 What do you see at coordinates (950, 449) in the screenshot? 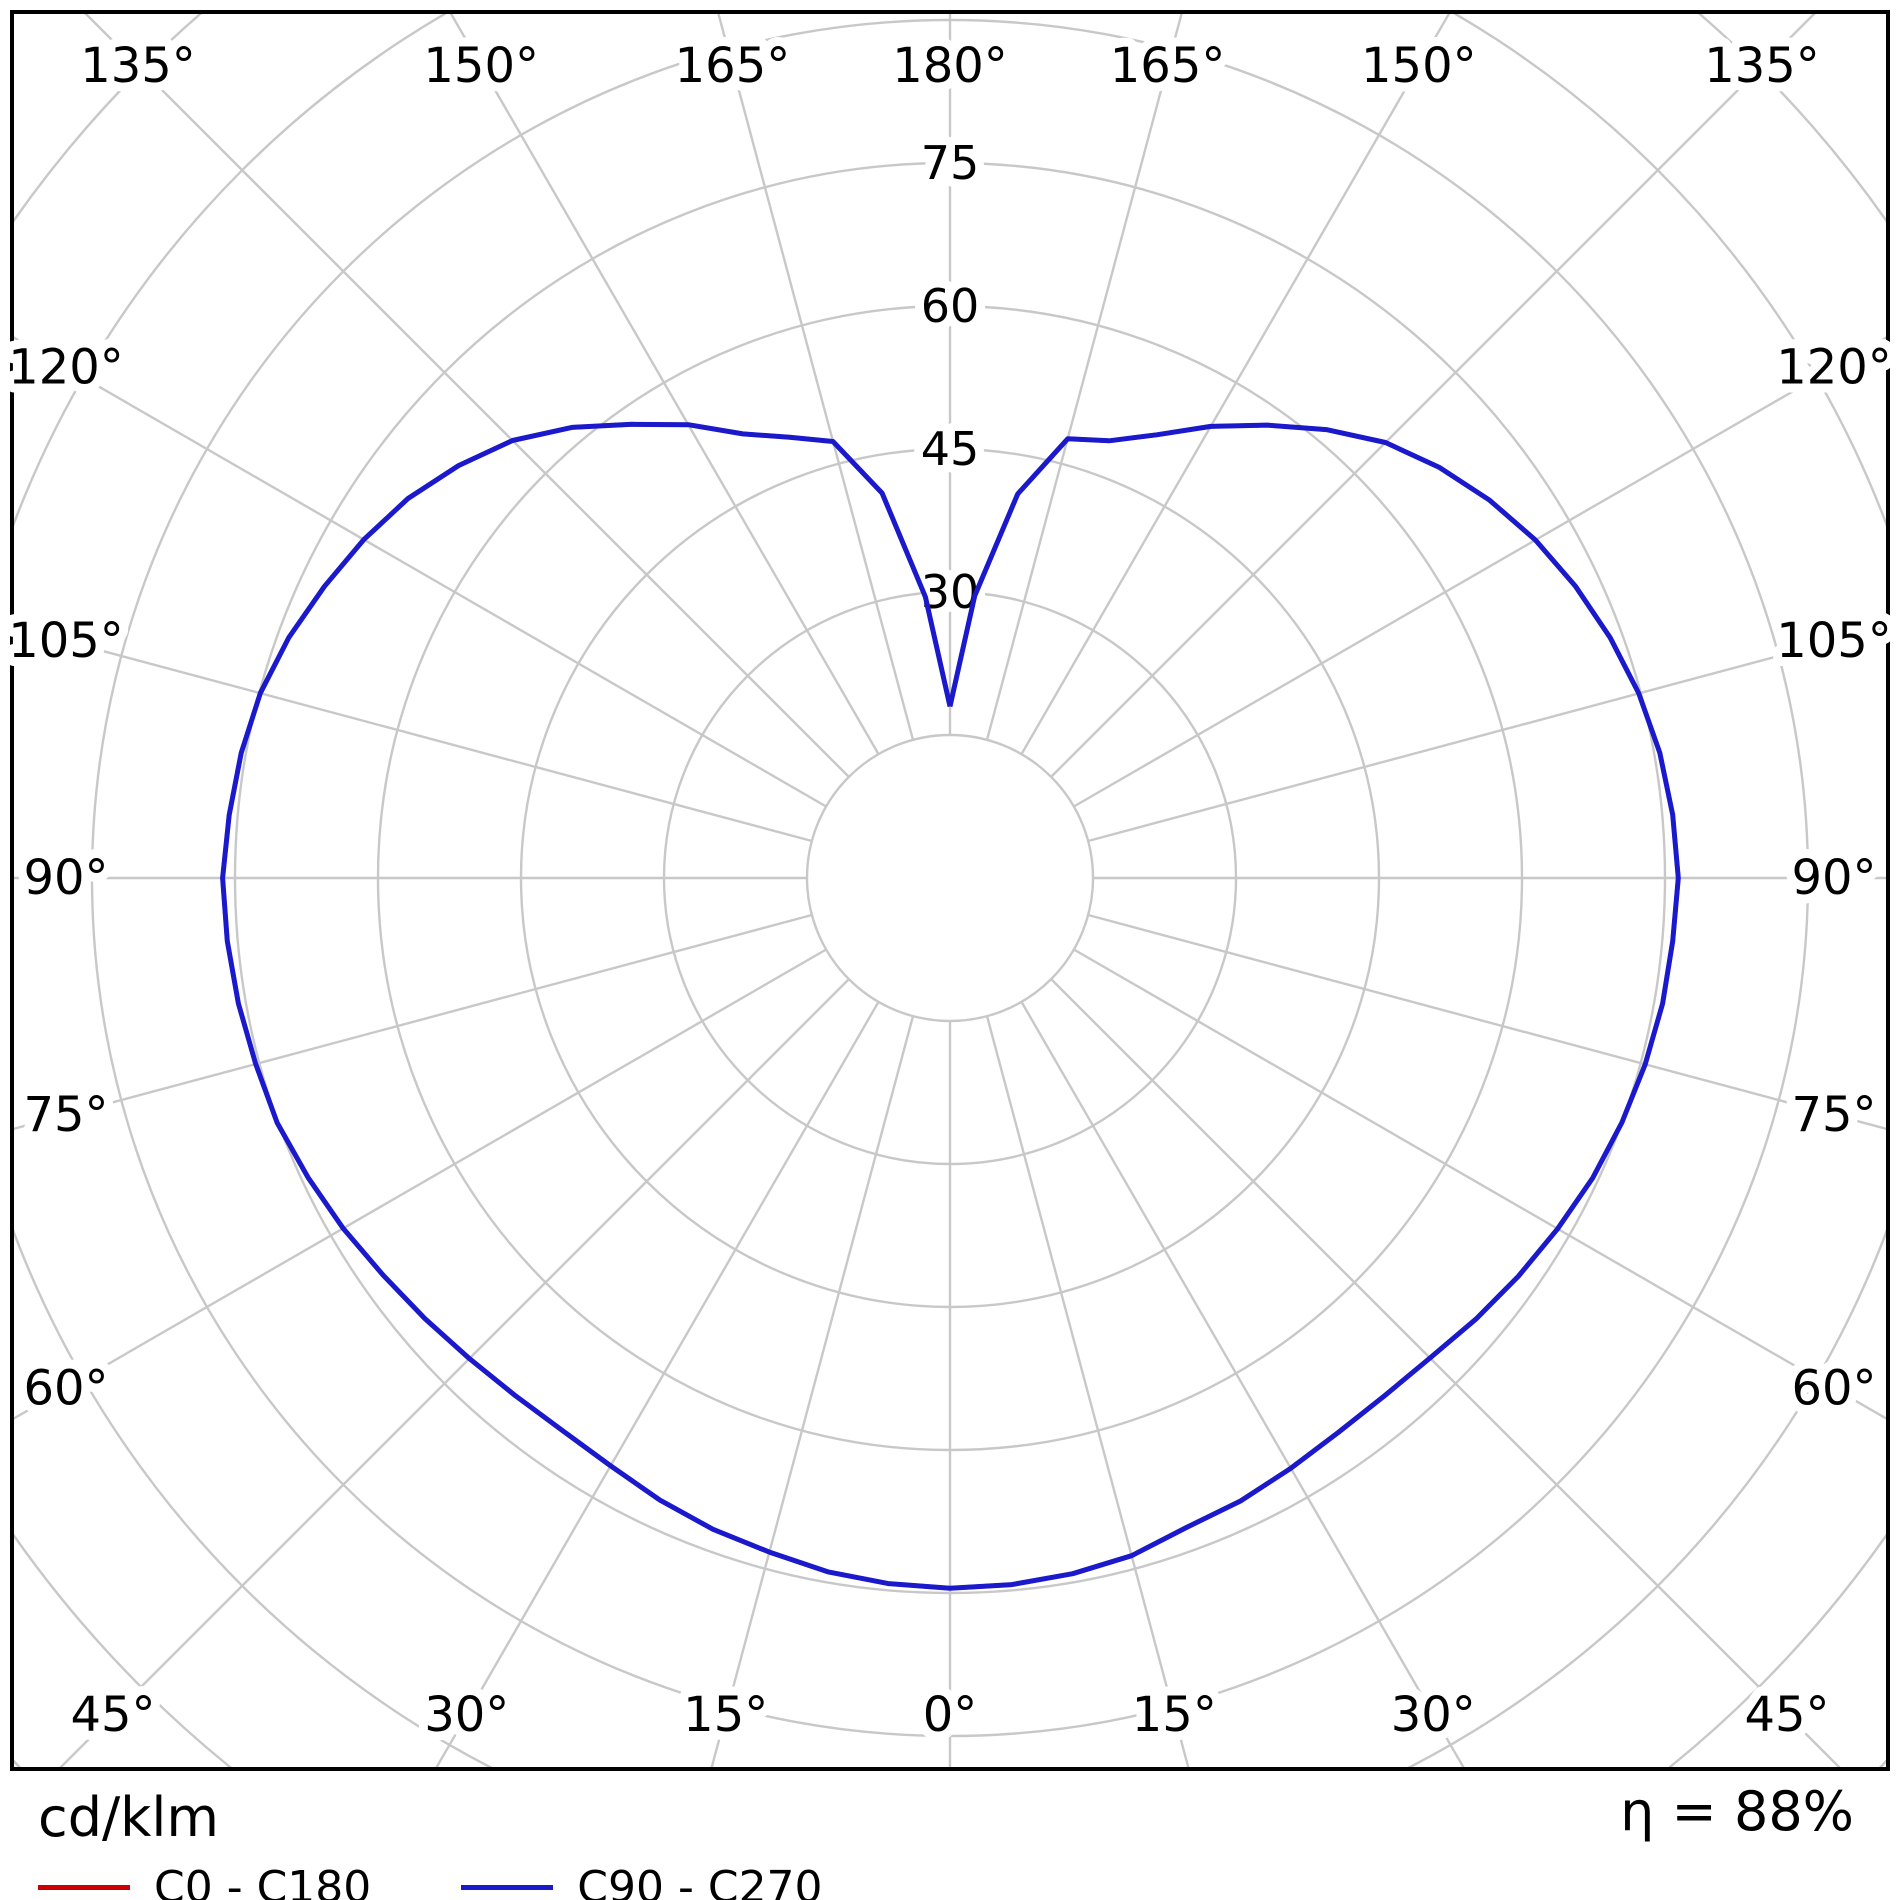
I see `radial-tick-label: 45` at bounding box center [950, 449].